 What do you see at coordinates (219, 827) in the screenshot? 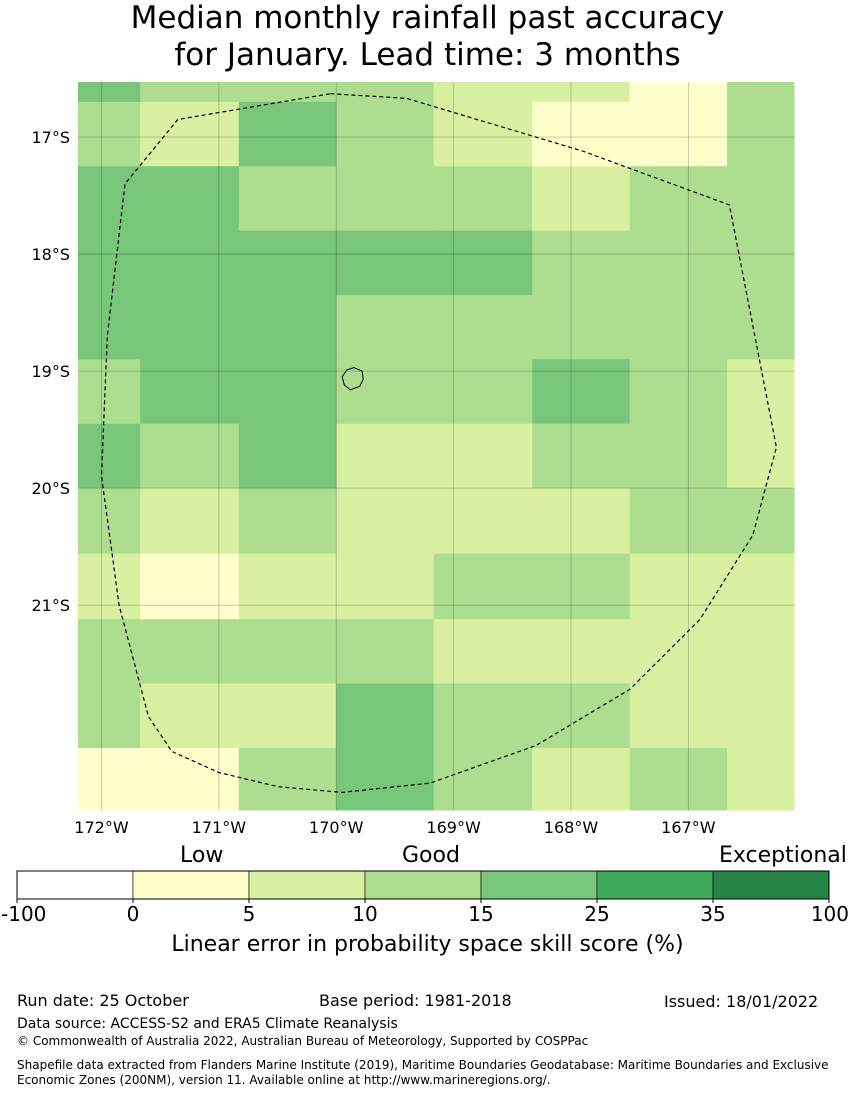
I see `lon-tick-label: 171°W` at bounding box center [219, 827].